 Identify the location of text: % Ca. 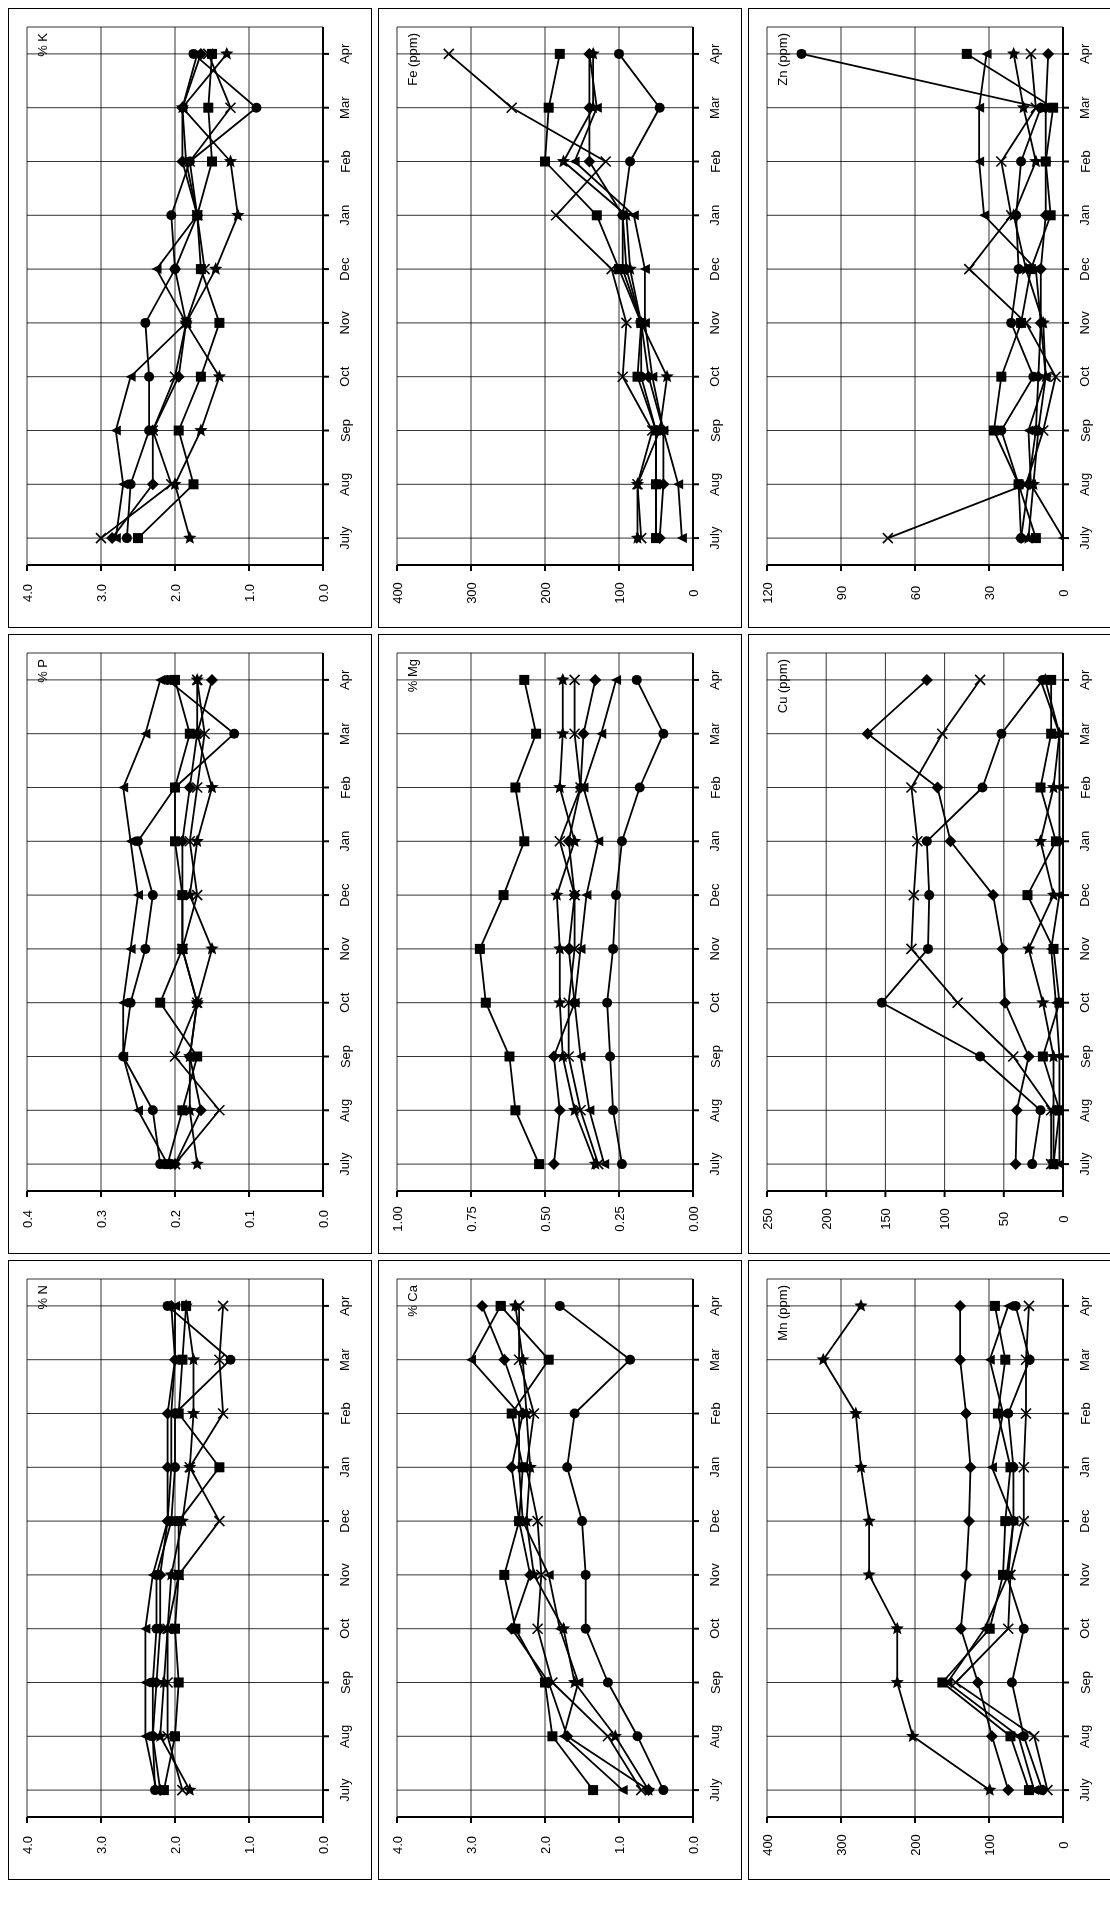
(412, 1301).